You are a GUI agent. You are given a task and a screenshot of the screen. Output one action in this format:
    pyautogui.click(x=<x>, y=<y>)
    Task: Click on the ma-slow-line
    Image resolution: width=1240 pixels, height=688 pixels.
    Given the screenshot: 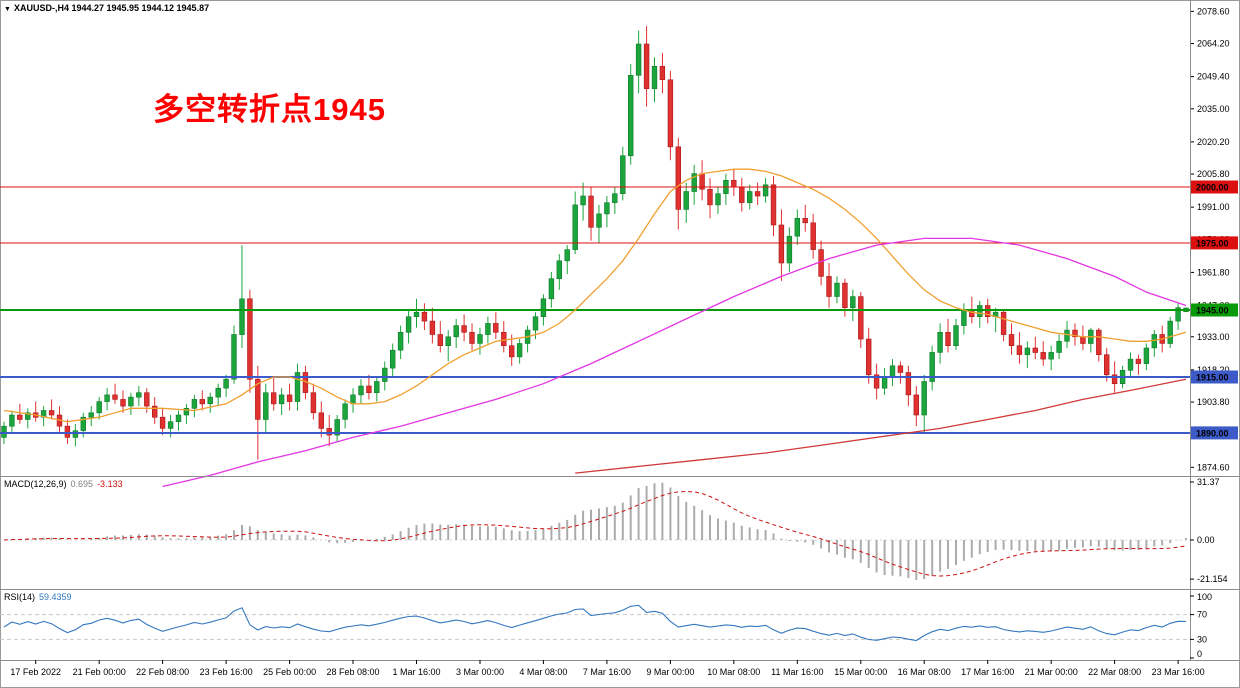 What is the action you would take?
    pyautogui.click(x=881, y=426)
    